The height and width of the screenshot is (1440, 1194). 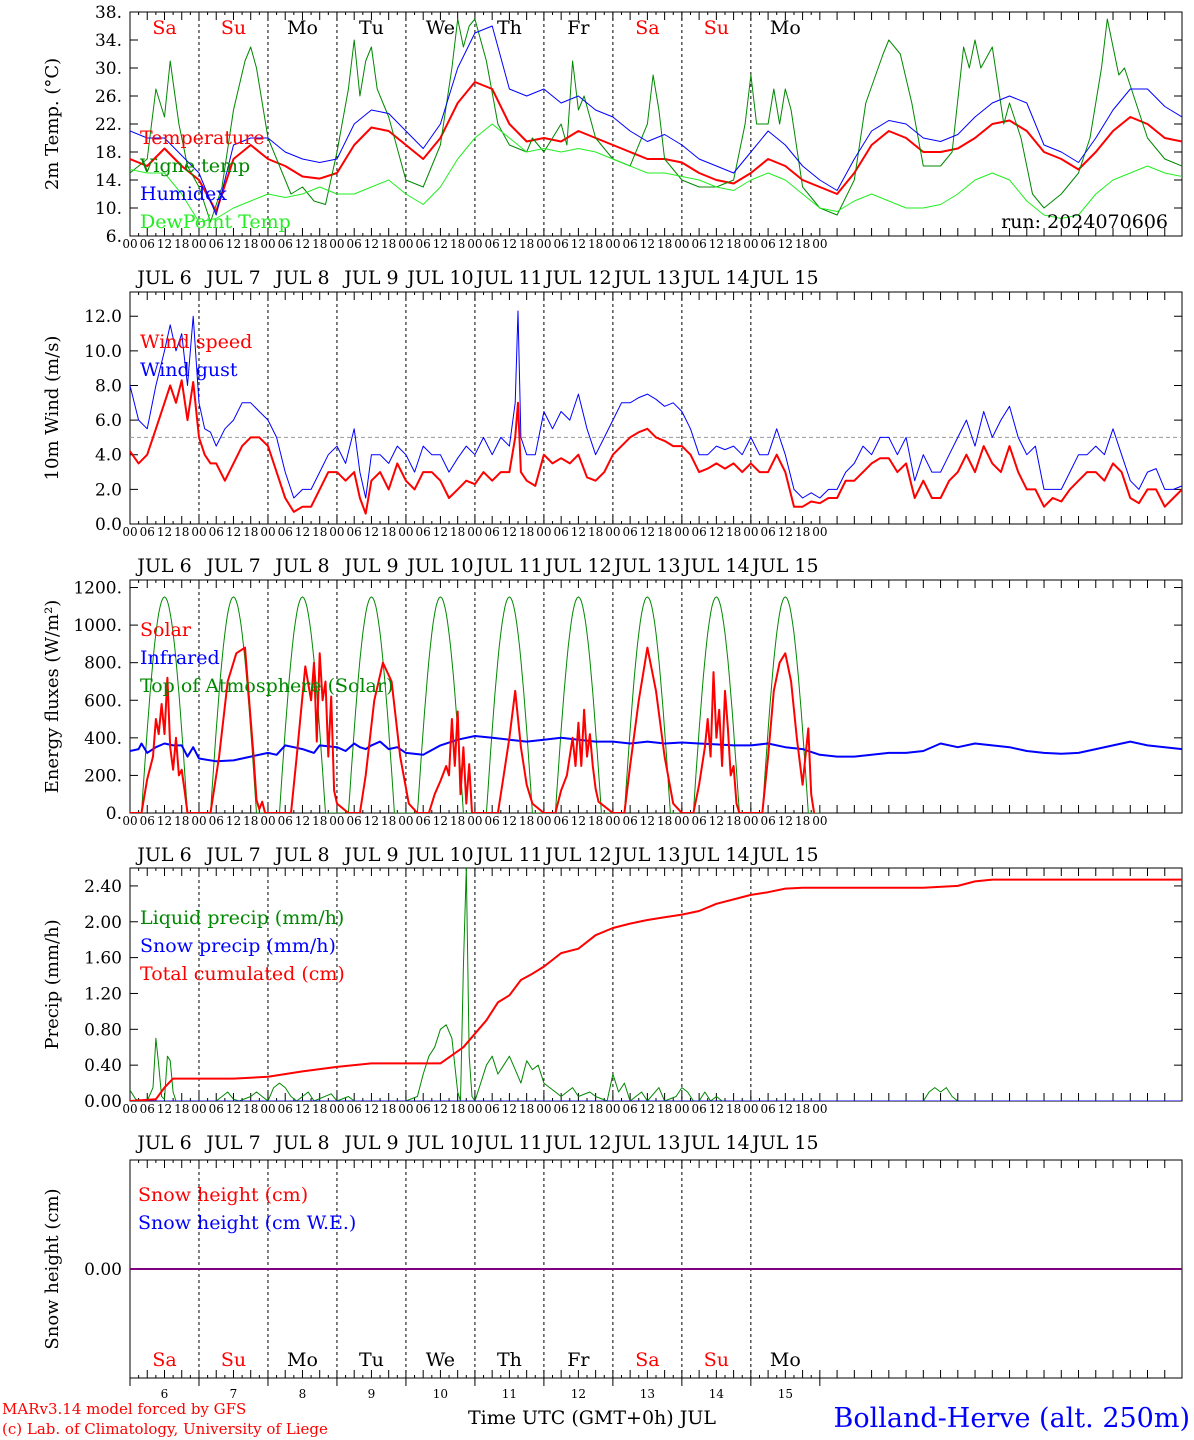 I want to click on date-label: JUL 10, so click(x=439, y=278).